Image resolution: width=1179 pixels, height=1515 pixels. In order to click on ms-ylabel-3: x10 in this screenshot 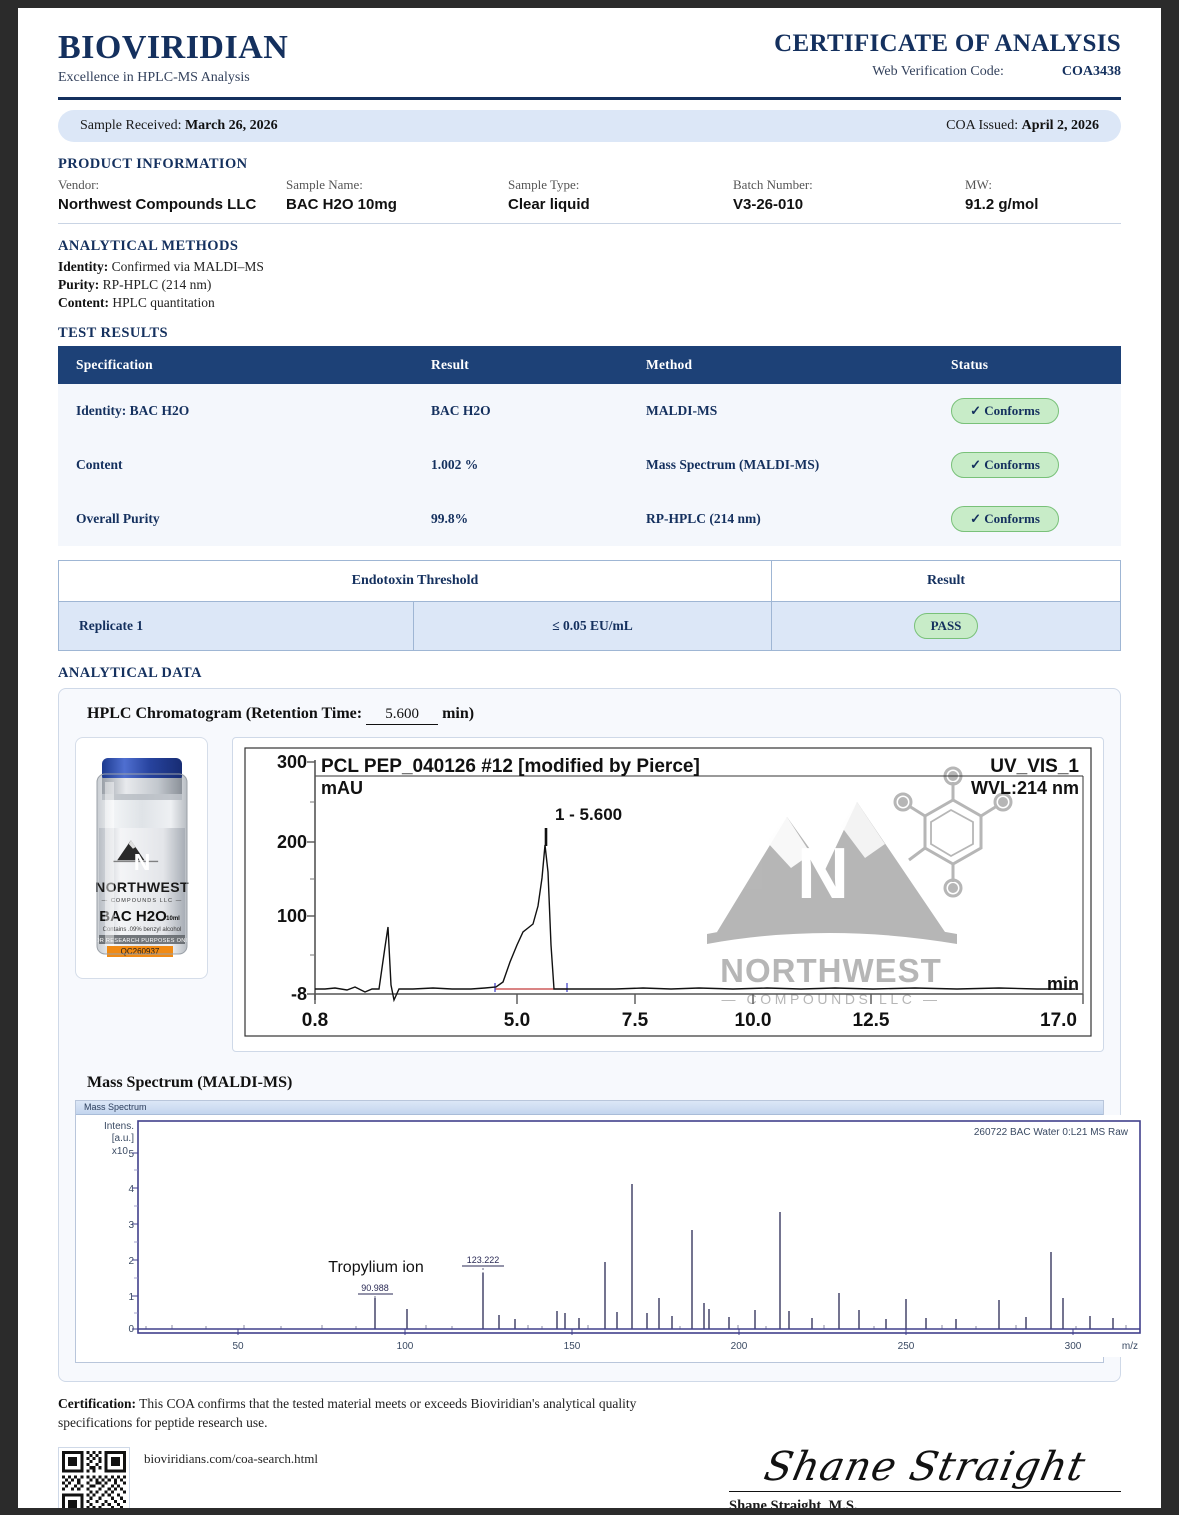, I will do `click(120, 1151)`.